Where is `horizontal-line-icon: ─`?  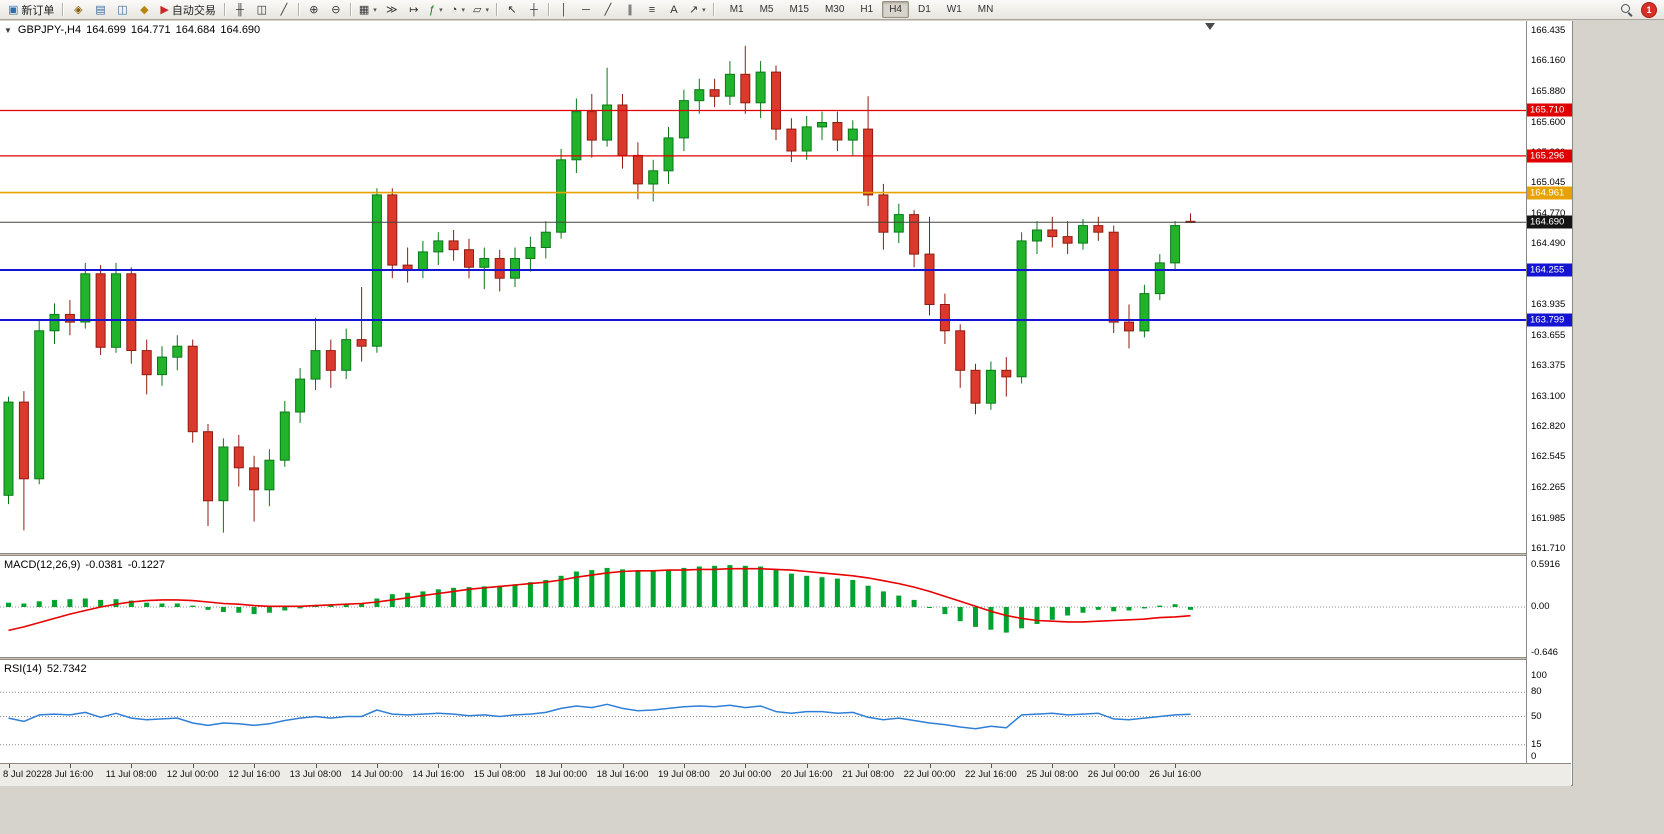 horizontal-line-icon: ─ is located at coordinates (586, 10).